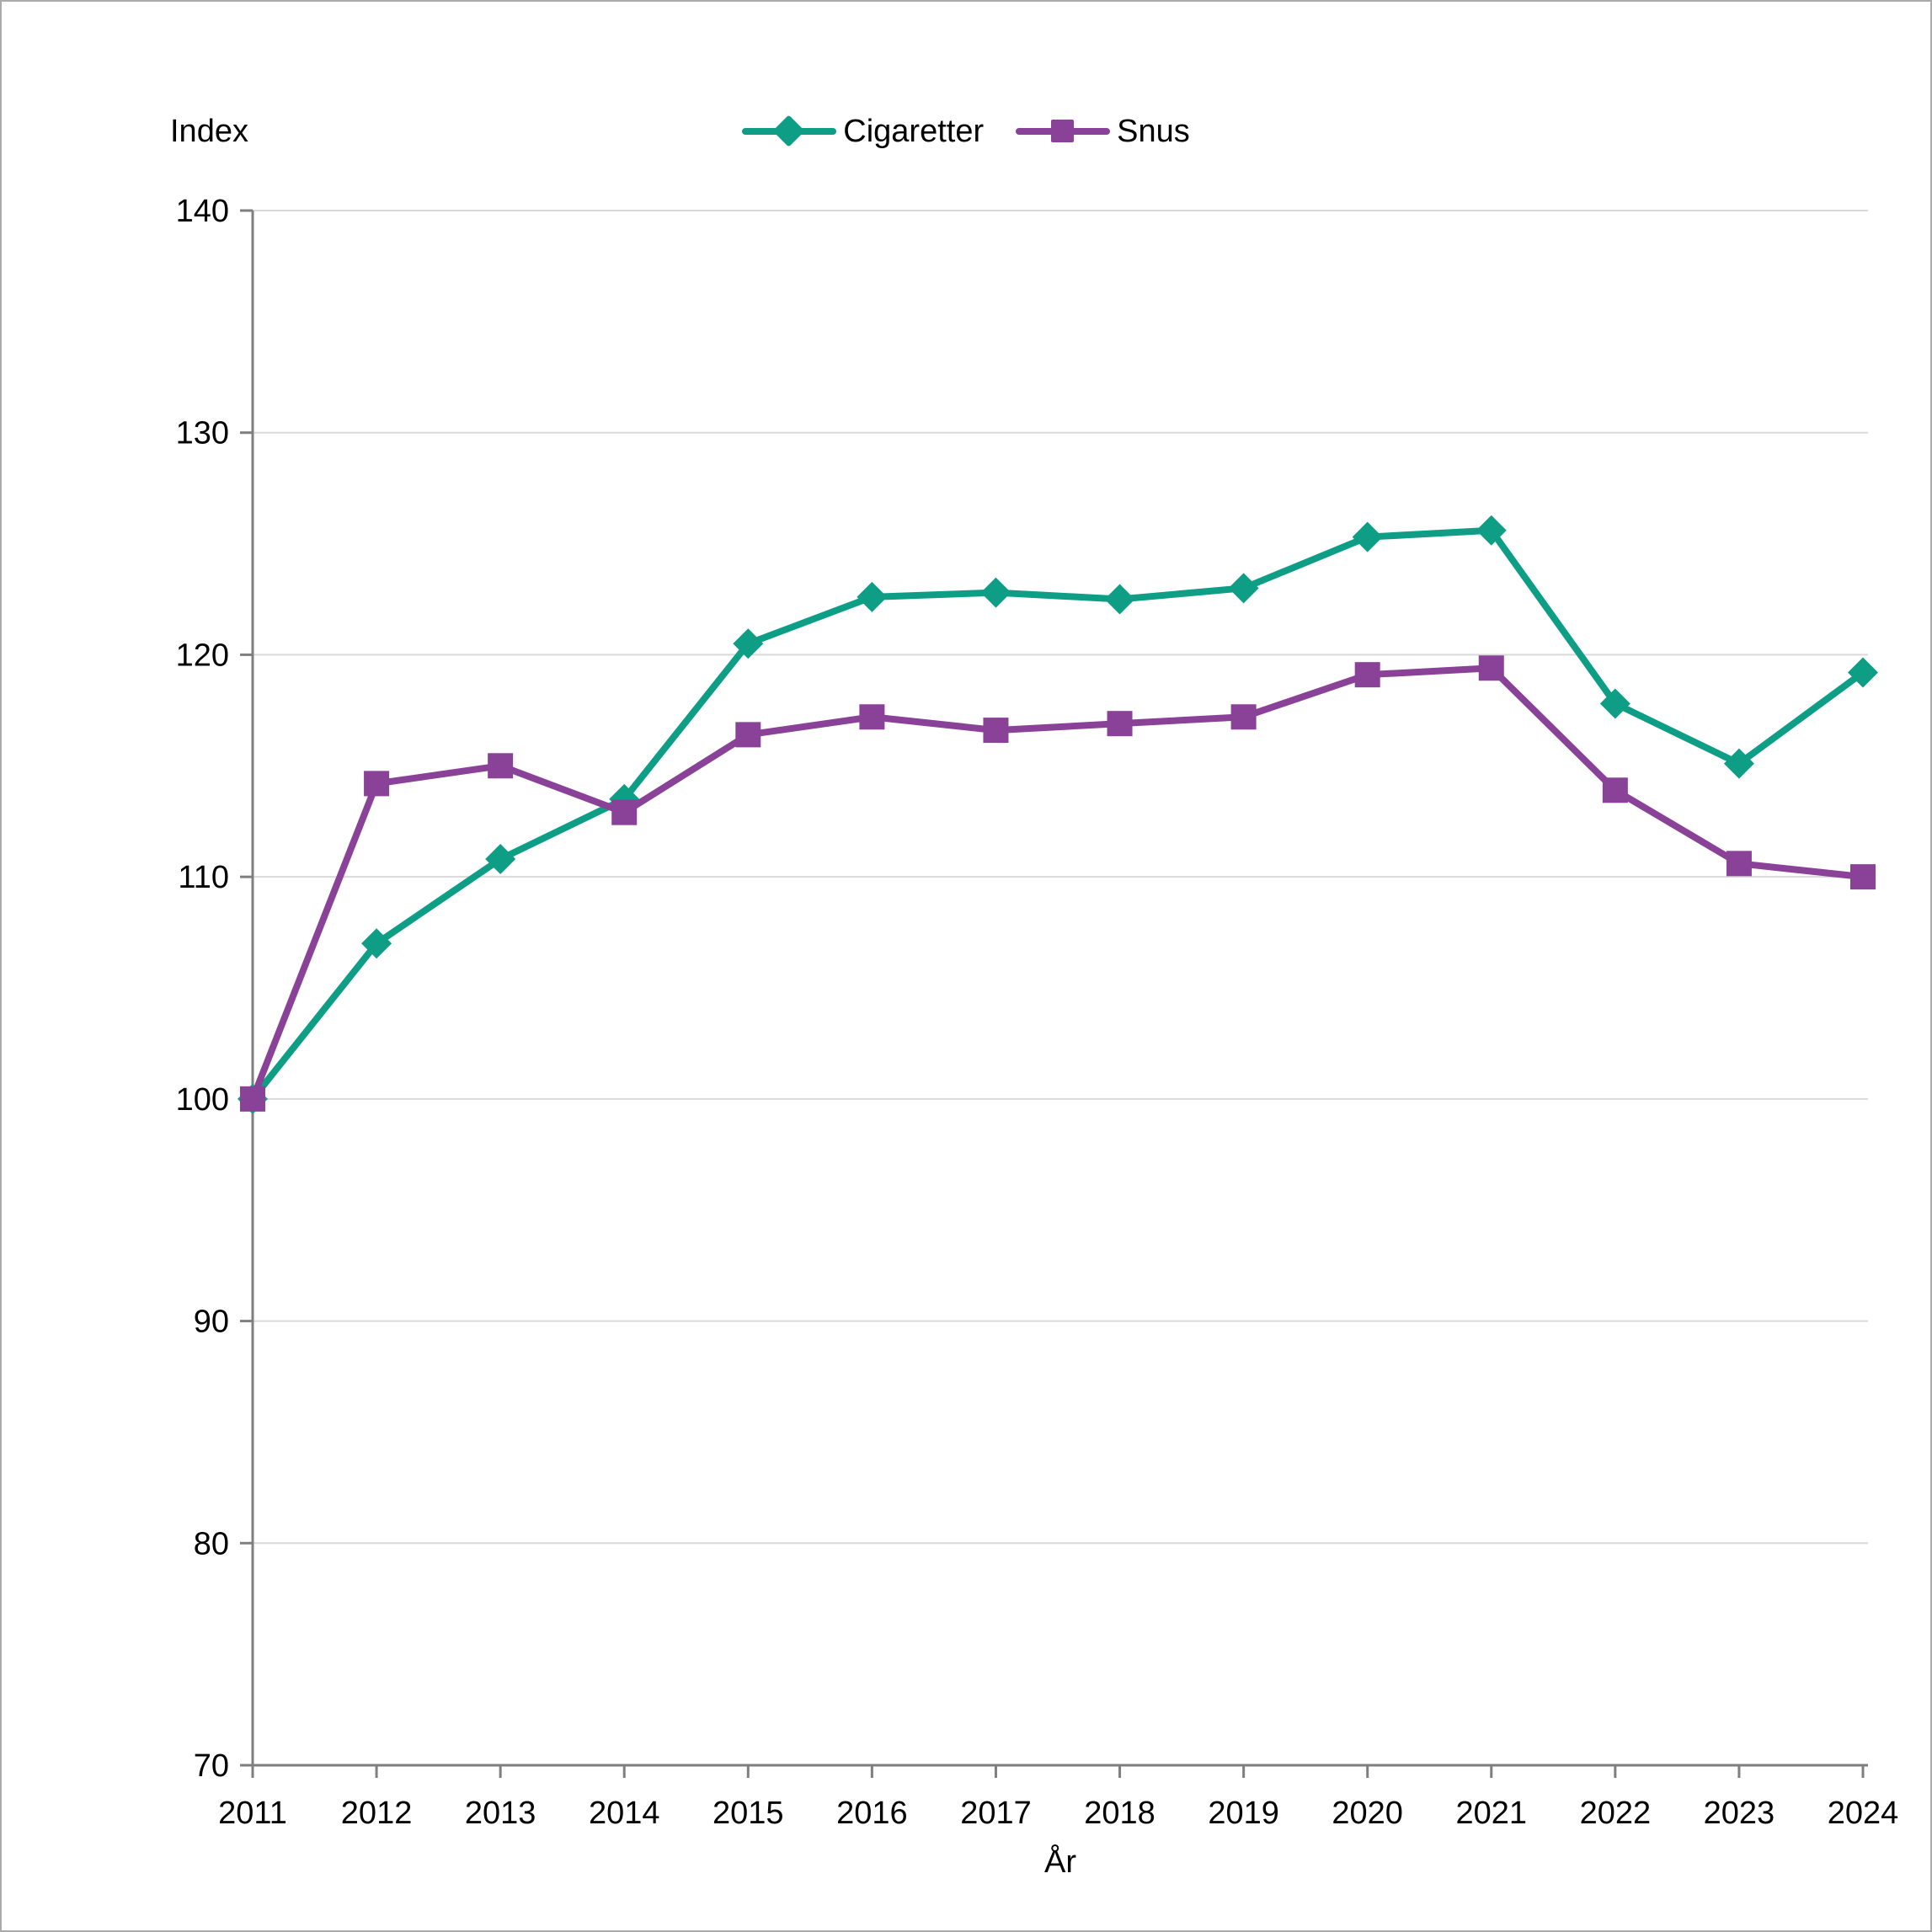 This screenshot has height=1932, width=1932. I want to click on legend-label-snus: Snus, so click(1153, 131).